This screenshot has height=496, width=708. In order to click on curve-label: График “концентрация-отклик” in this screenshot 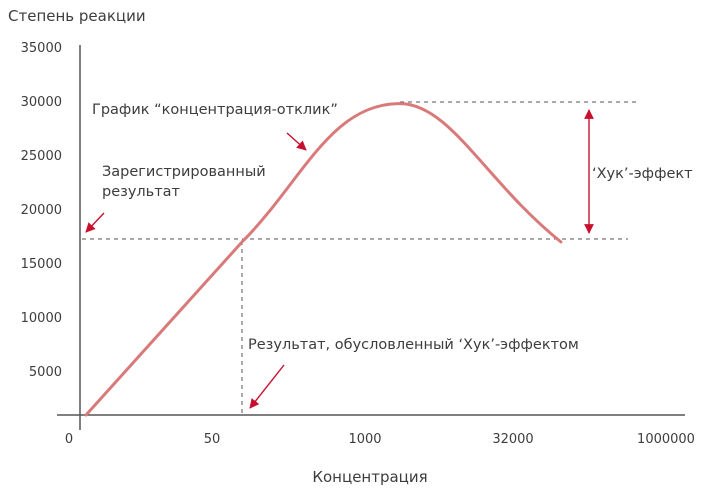, I will do `click(215, 110)`.